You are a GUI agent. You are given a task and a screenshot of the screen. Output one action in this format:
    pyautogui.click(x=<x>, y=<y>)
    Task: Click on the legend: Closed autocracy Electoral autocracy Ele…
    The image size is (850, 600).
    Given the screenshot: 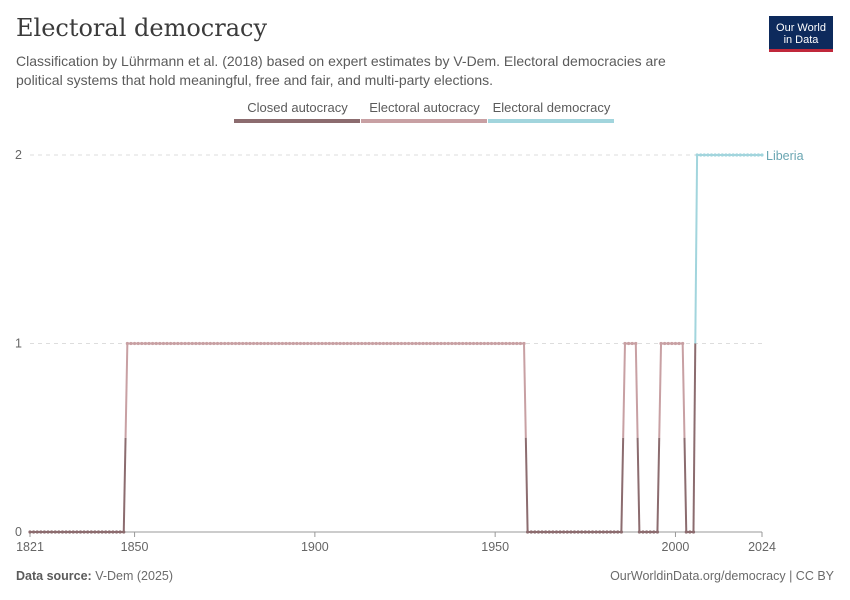 What is the action you would take?
    pyautogui.click(x=424, y=111)
    